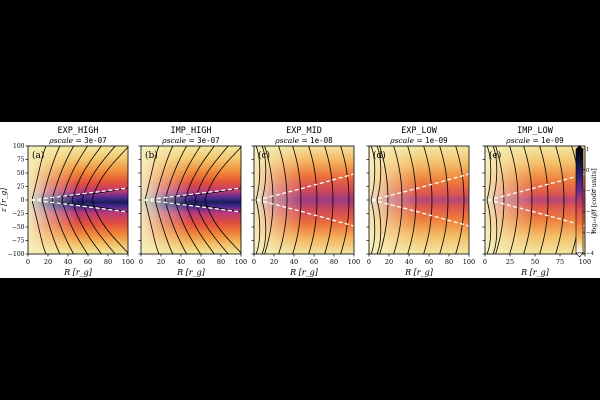 Image resolution: width=600 pixels, height=400 pixels. What do you see at coordinates (586, 201) in the screenshot?
I see `colorbar: 1 0 −1 −2 −3 −4 log₁₀(ρ) [code units]` at bounding box center [586, 201].